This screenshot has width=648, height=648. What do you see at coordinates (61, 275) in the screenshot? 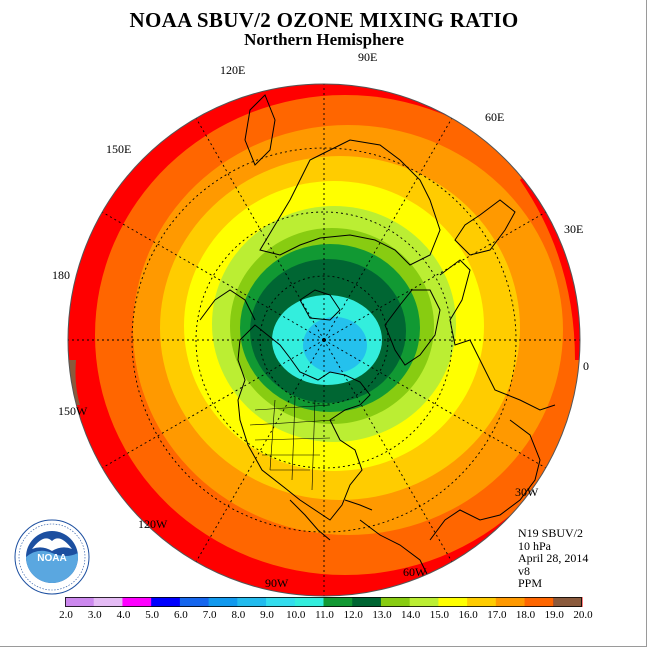
I see `lon-label-180: 180` at bounding box center [61, 275].